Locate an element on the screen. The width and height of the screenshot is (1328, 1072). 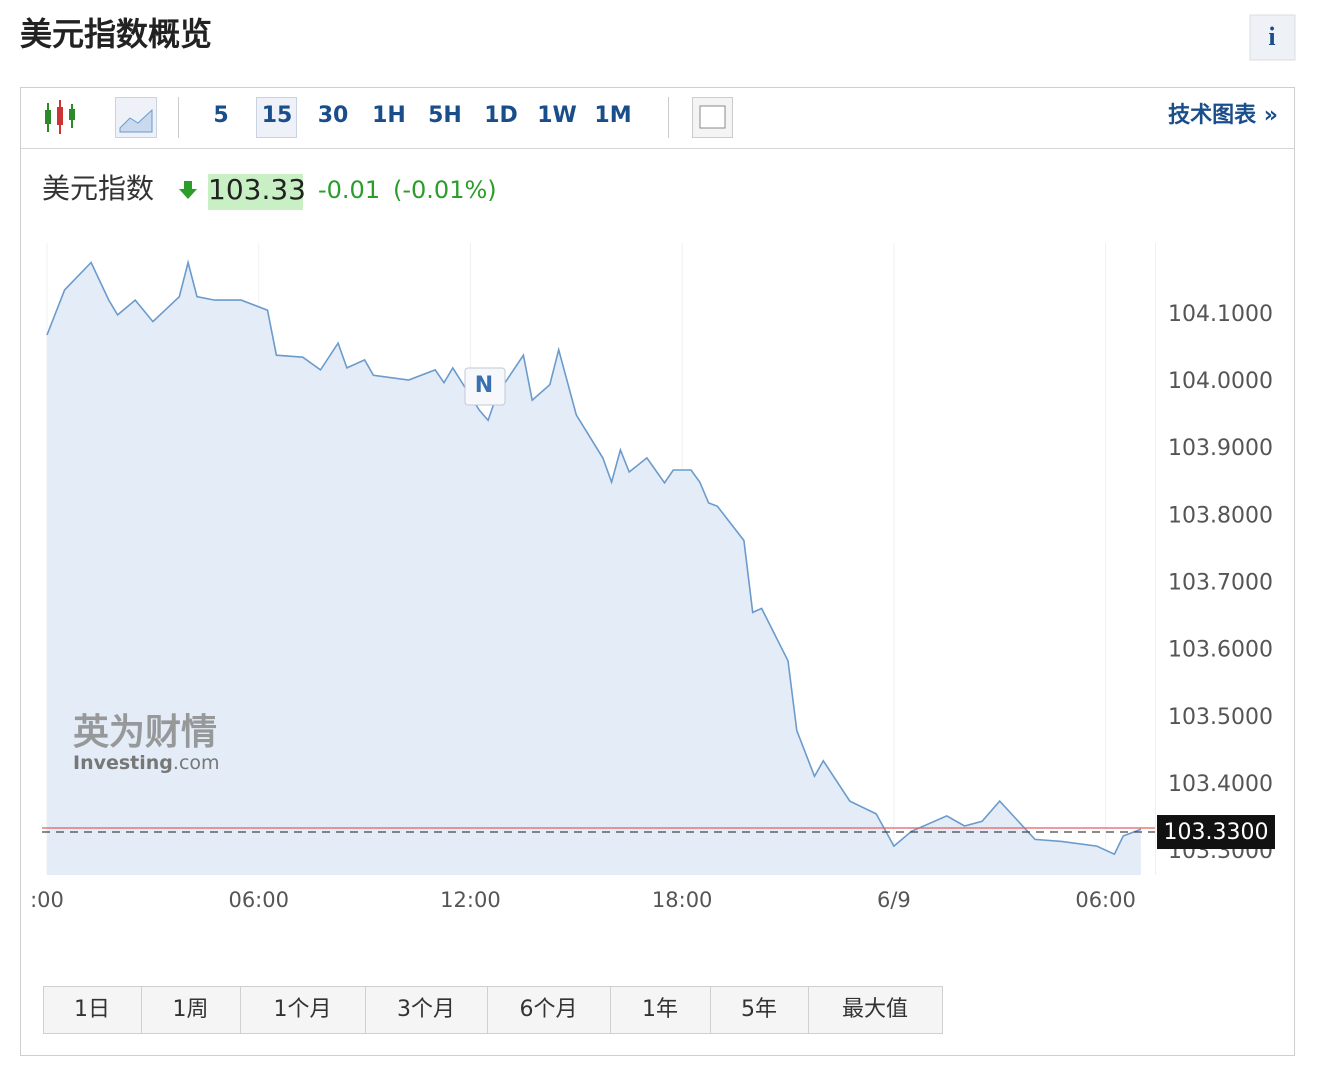
y-tick-label: 103.9000 is located at coordinates (1220, 448).